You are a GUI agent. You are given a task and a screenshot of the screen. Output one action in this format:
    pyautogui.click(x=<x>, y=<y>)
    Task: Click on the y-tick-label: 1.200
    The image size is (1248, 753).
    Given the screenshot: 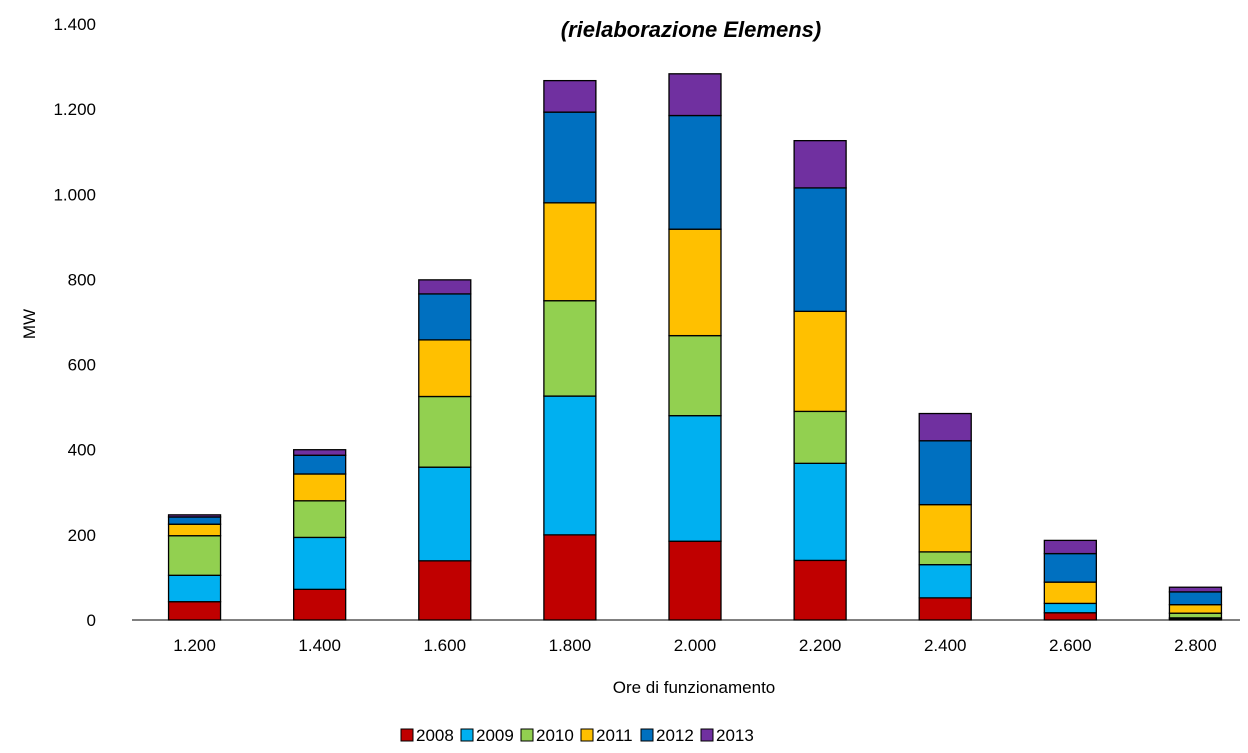 What is the action you would take?
    pyautogui.click(x=74, y=109)
    